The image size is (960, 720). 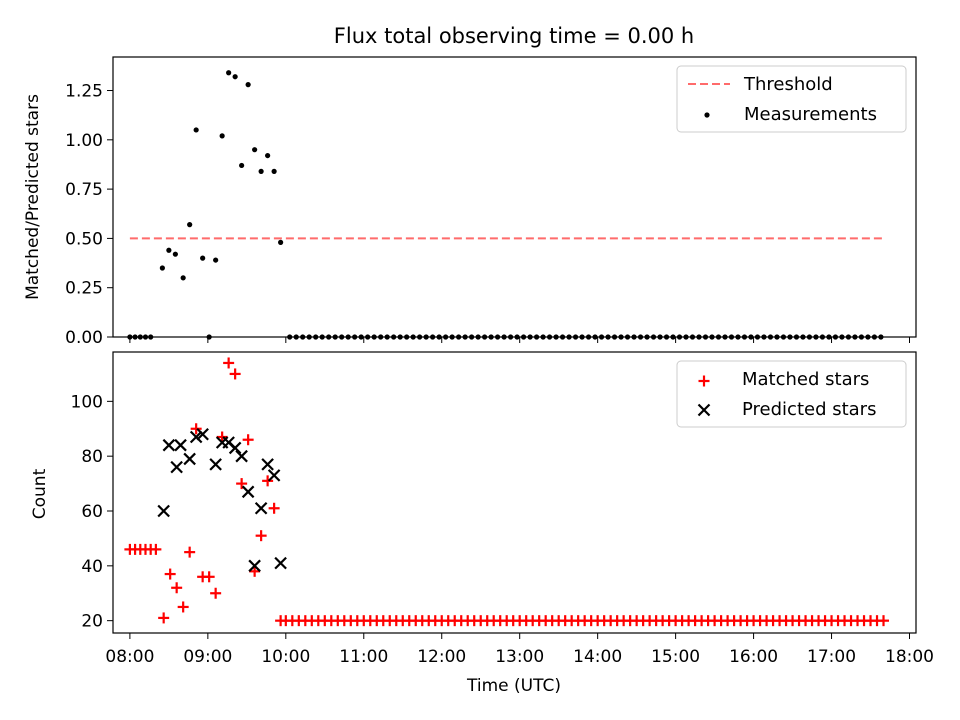 I want to click on legend-predicted-swatch, so click(x=704, y=410).